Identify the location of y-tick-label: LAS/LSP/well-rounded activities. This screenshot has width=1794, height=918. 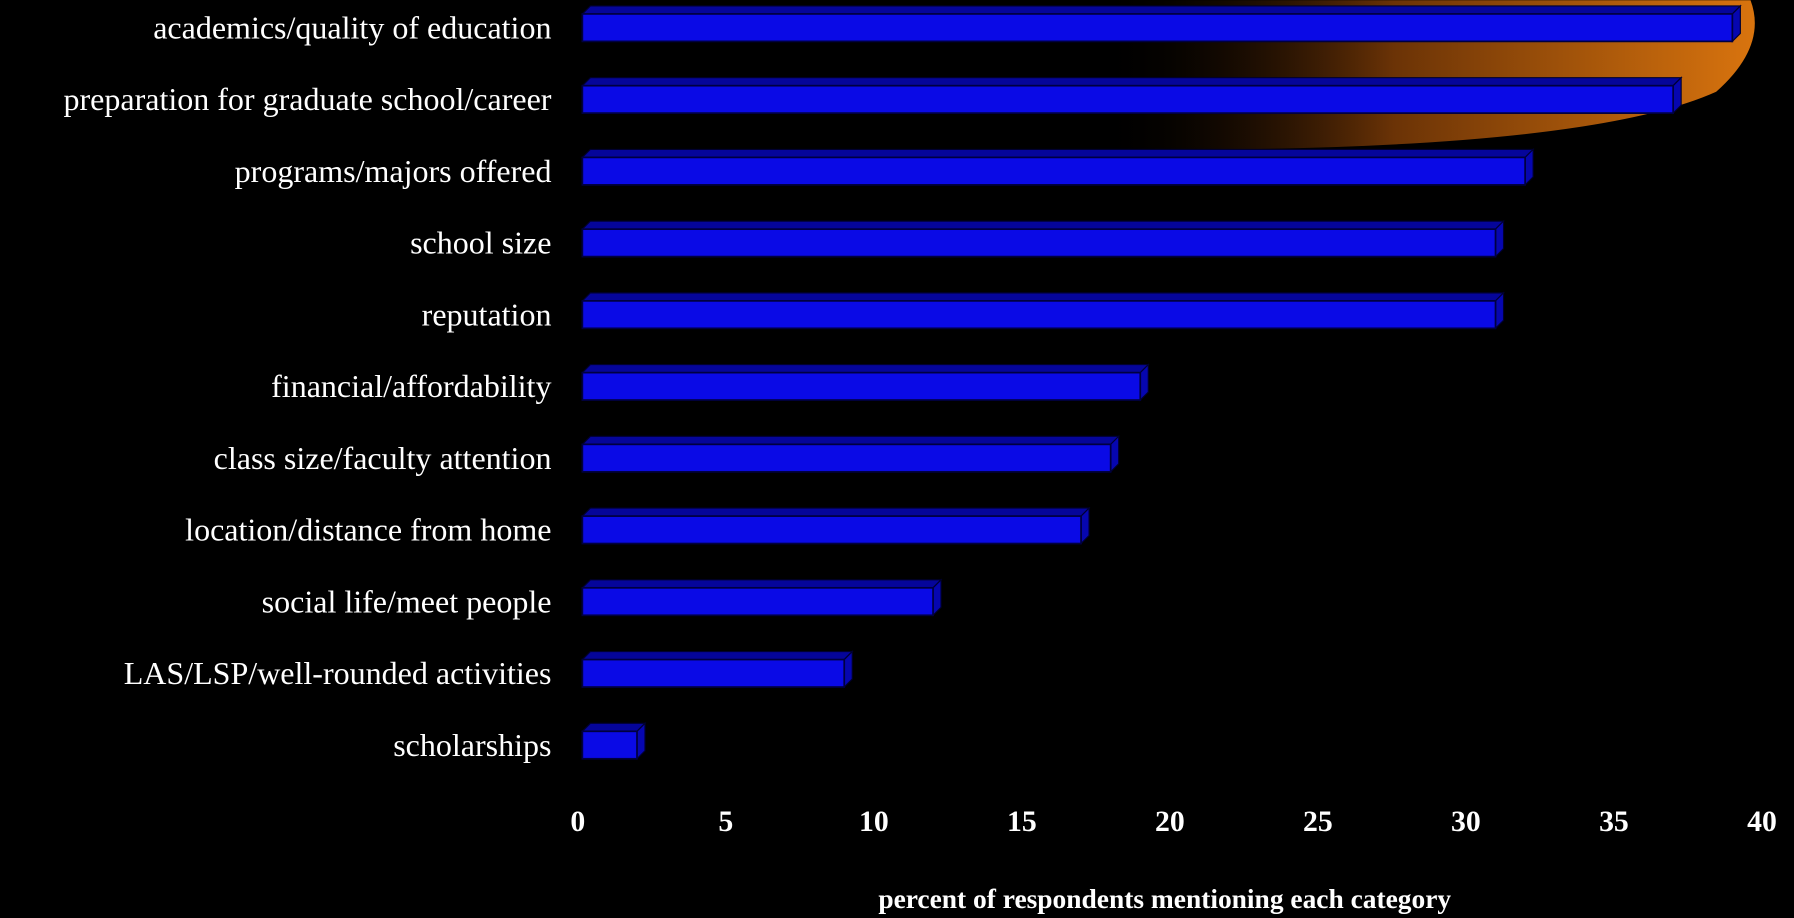
(338, 673).